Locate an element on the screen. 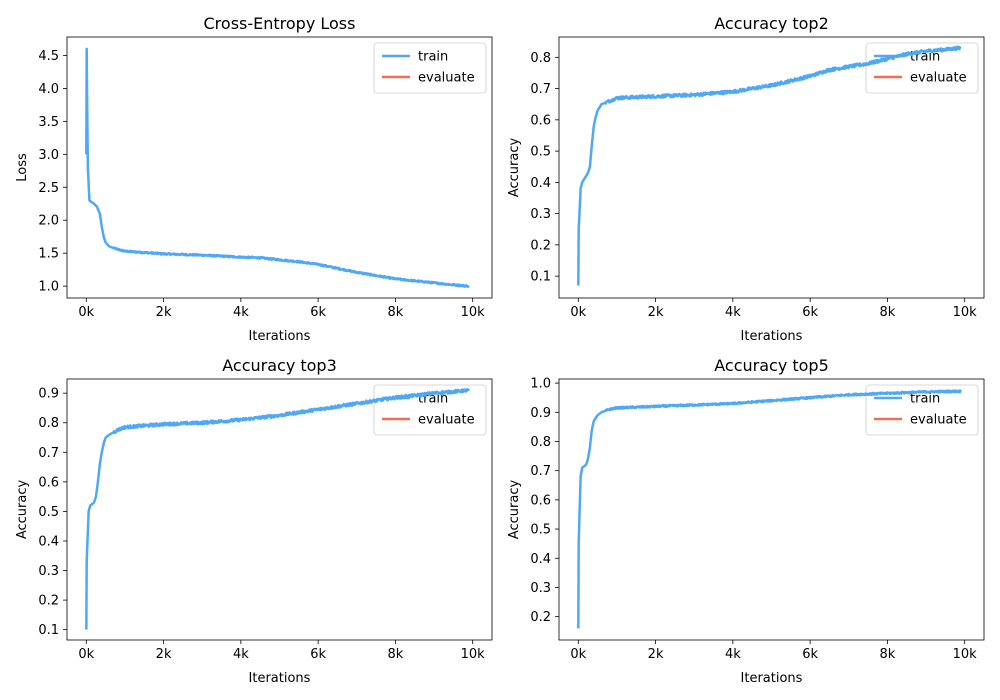 This screenshot has width=1000, height=700. chart-title: Accuracy top3 is located at coordinates (279, 365).